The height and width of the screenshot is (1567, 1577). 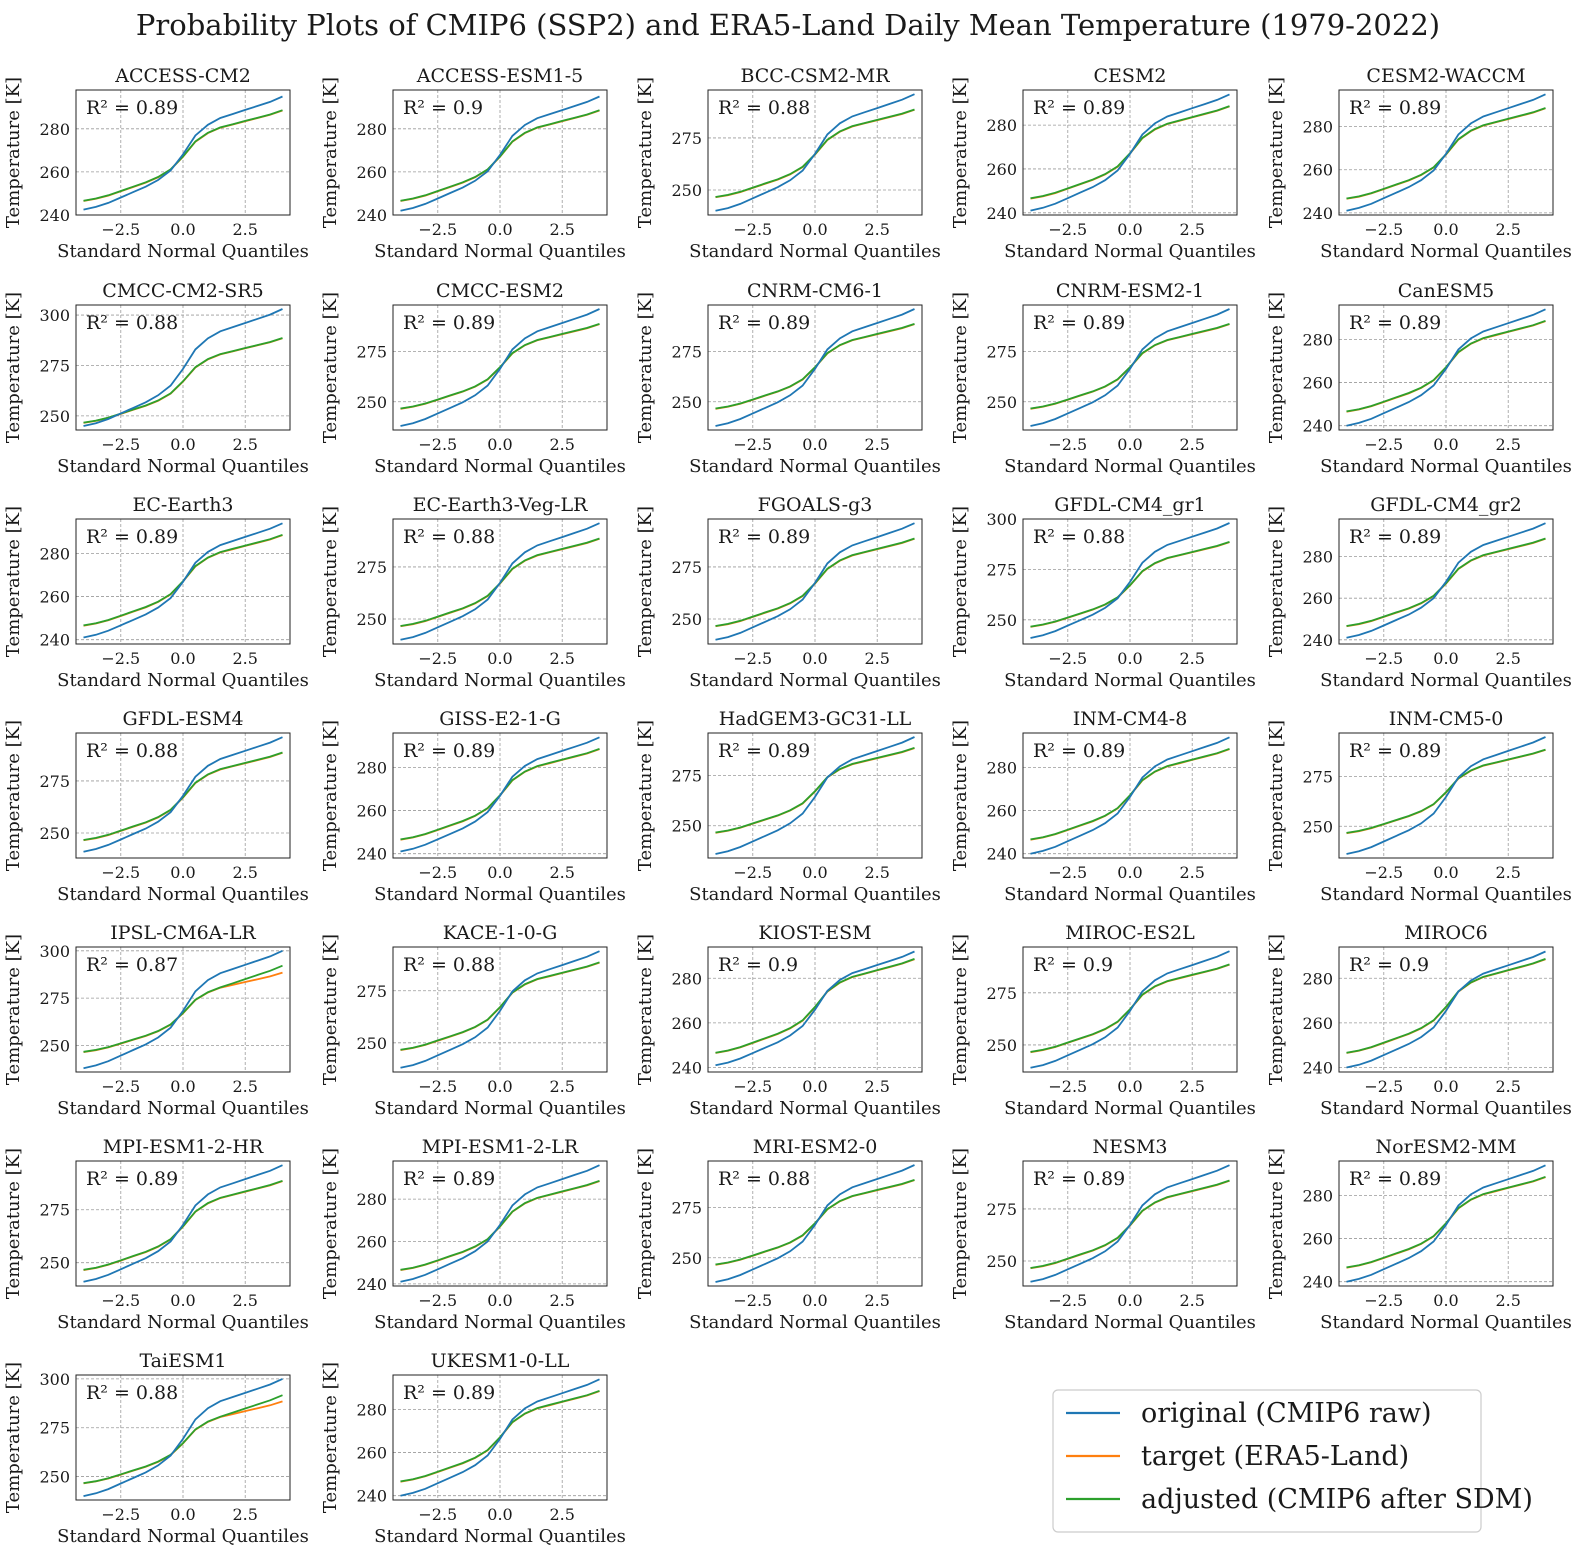 What do you see at coordinates (1337, 1499) in the screenshot?
I see `legend-label-adjusted: adjusted (CMIP6 after SDM)` at bounding box center [1337, 1499].